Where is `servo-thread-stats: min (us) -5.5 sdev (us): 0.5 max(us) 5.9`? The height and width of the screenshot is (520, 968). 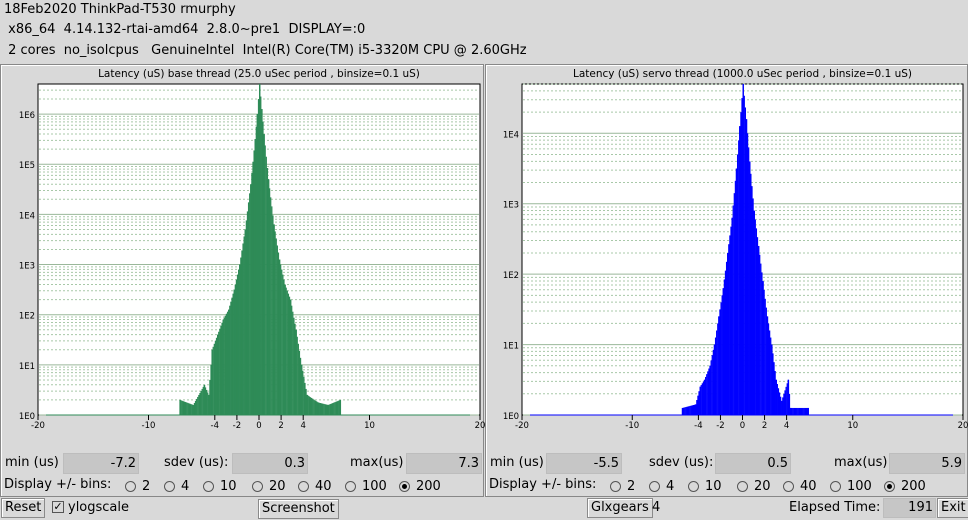
servo-thread-stats: min (us) -5.5 sdev (us): 0.5 max(us) 5.9 is located at coordinates (726, 464).